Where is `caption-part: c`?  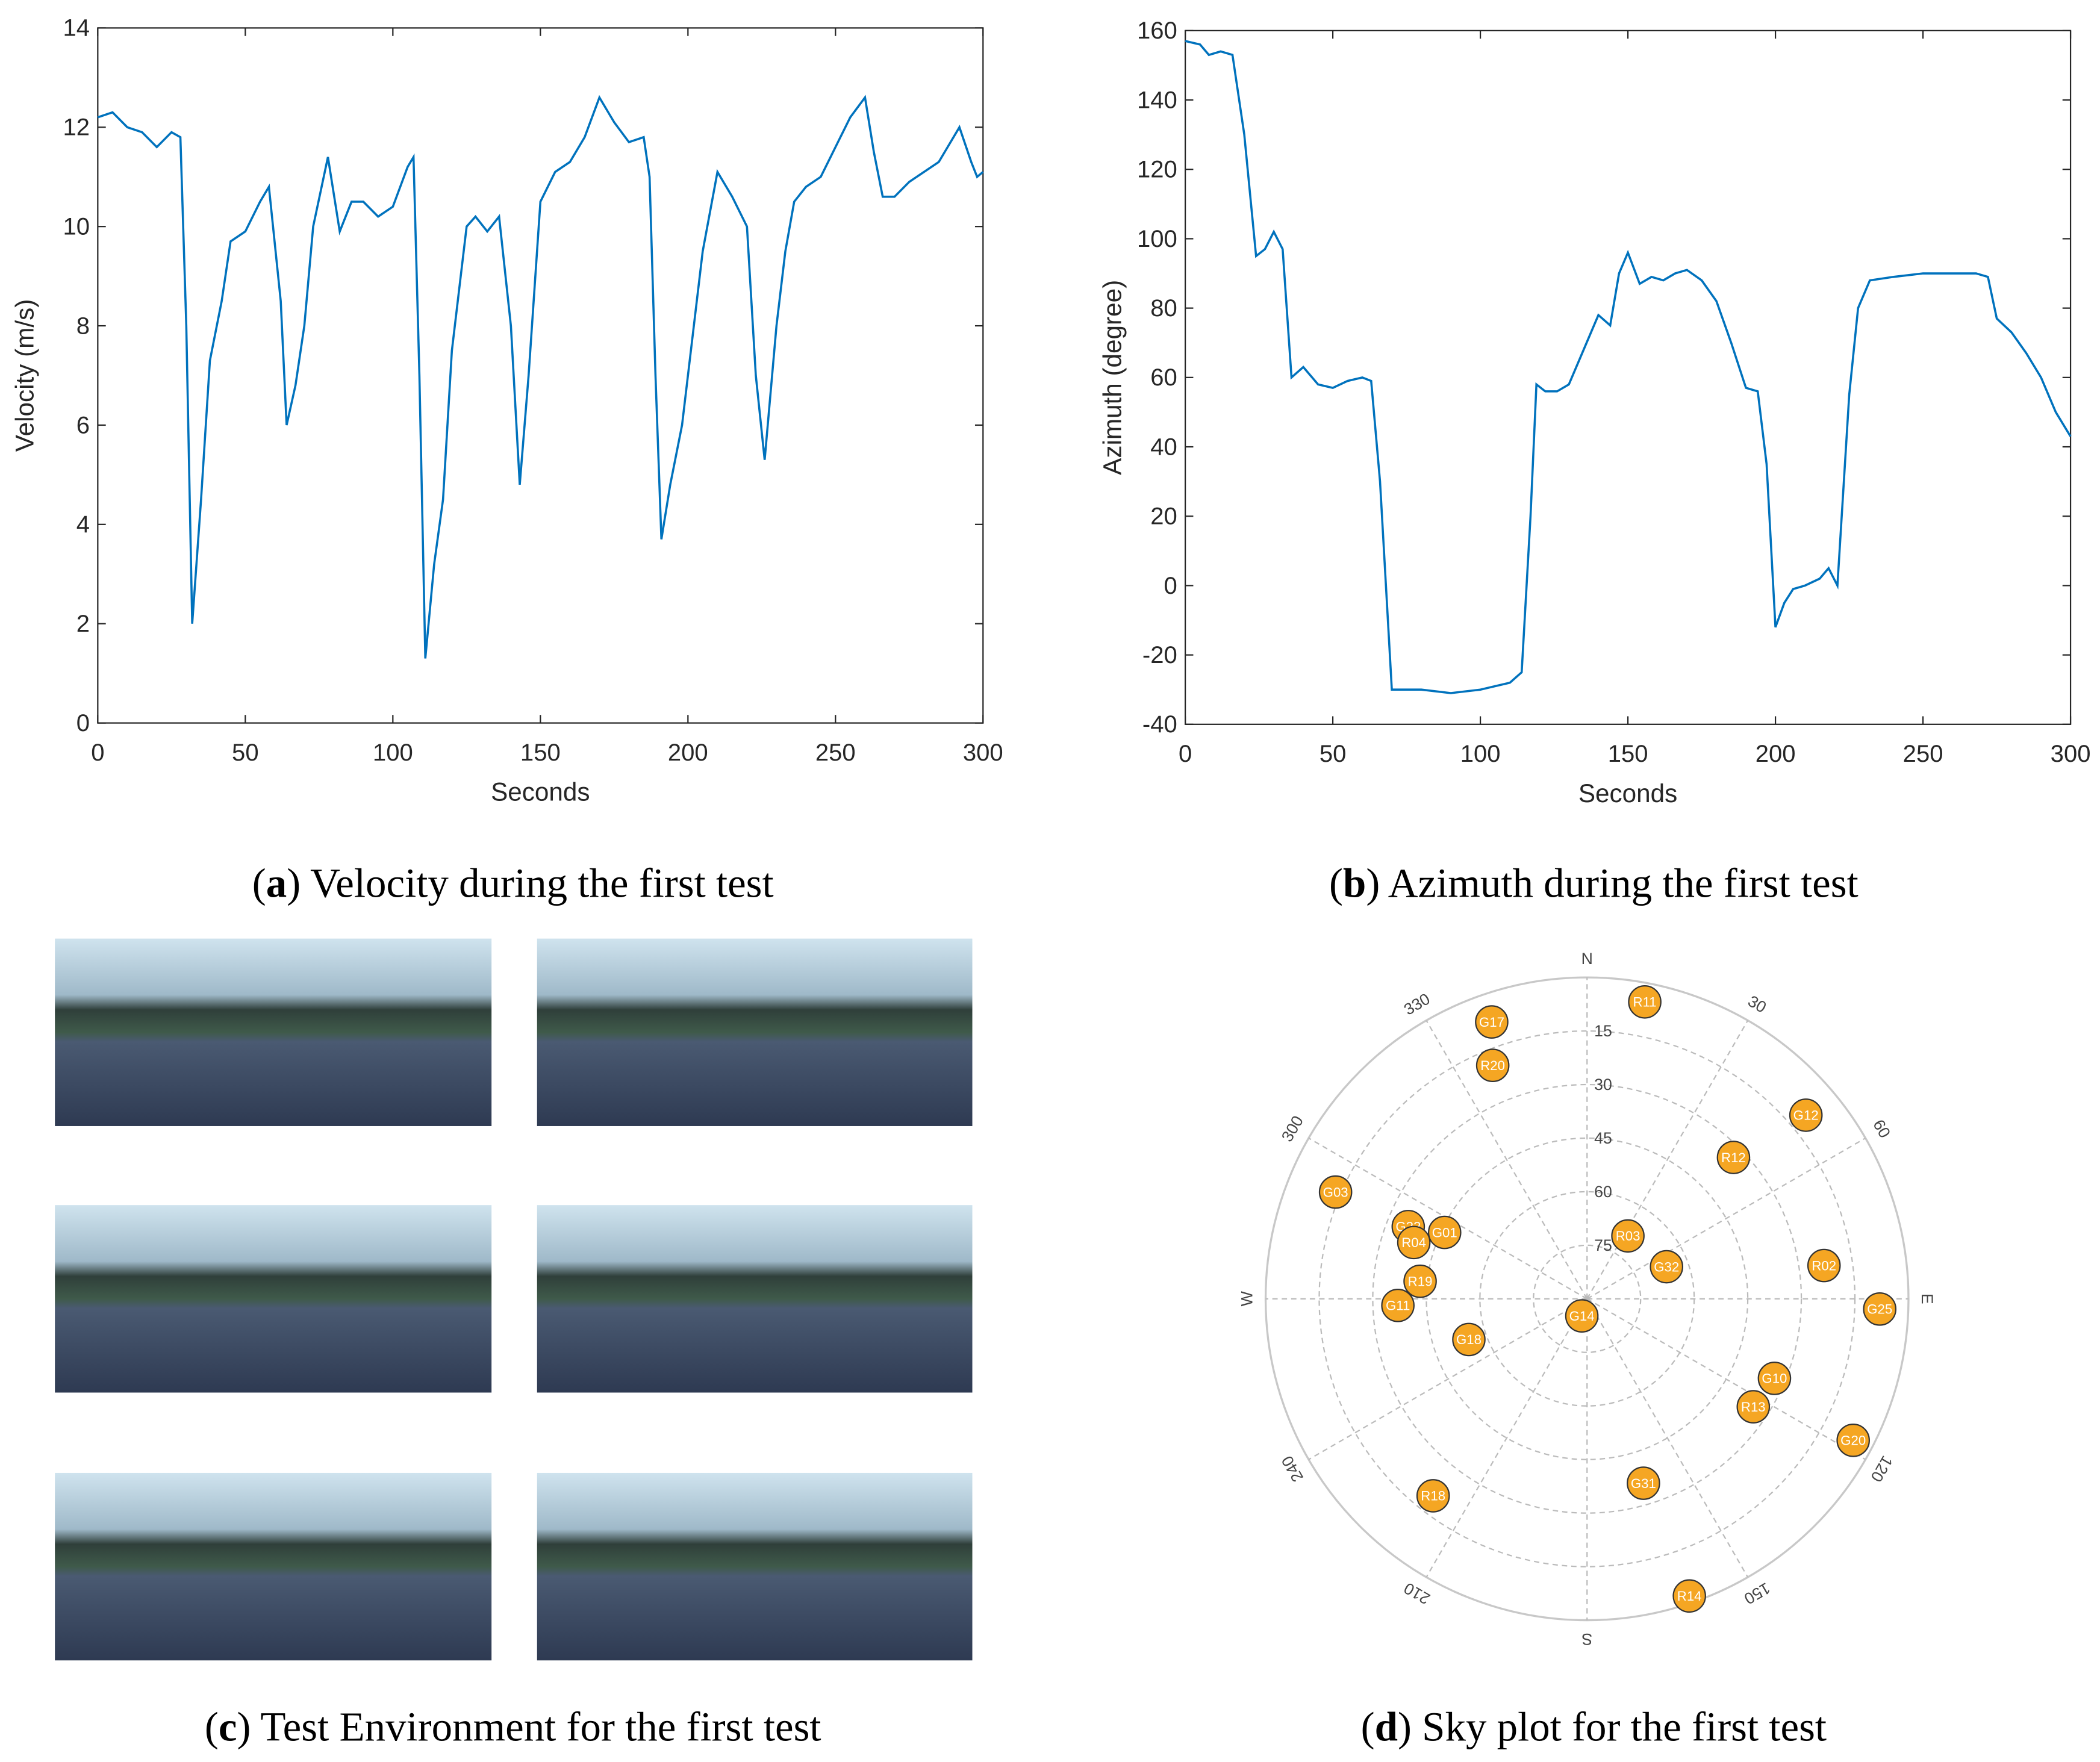
caption-part: c is located at coordinates (228, 1727).